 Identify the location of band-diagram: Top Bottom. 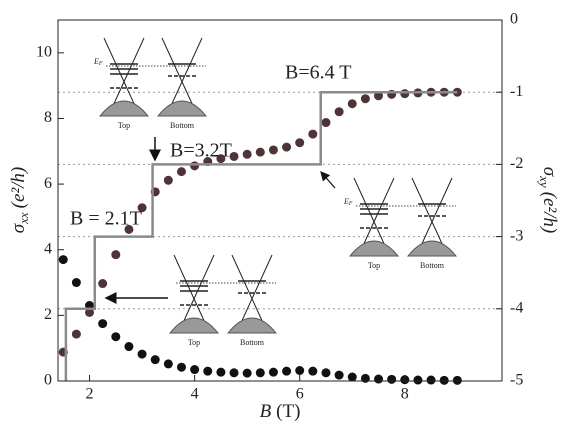
(223, 300).